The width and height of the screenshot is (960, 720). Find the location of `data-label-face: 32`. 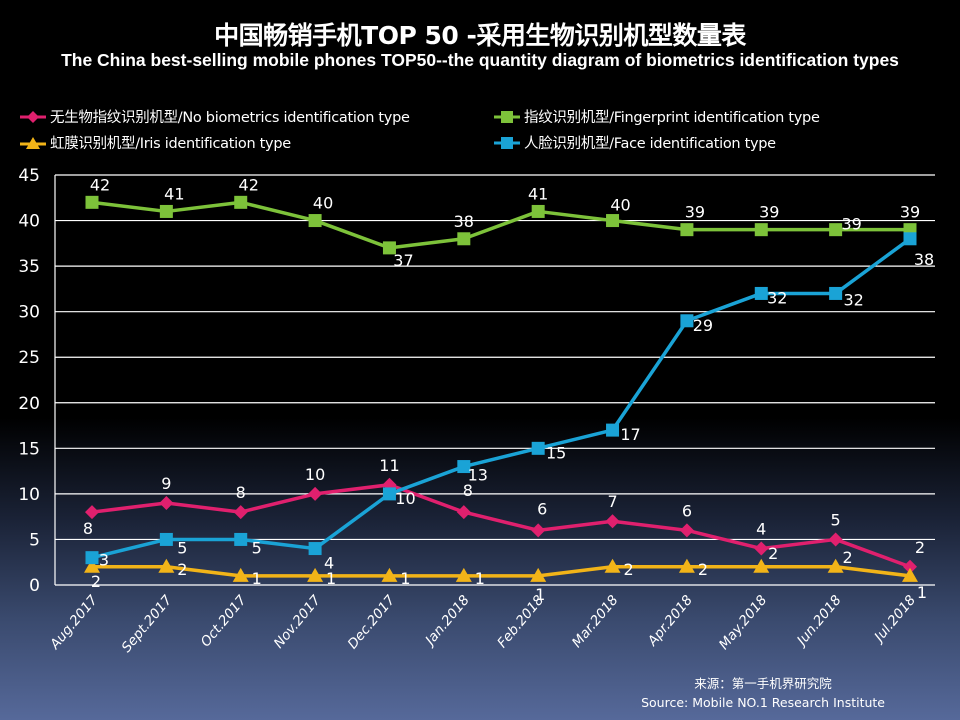

data-label-face: 32 is located at coordinates (853, 299).